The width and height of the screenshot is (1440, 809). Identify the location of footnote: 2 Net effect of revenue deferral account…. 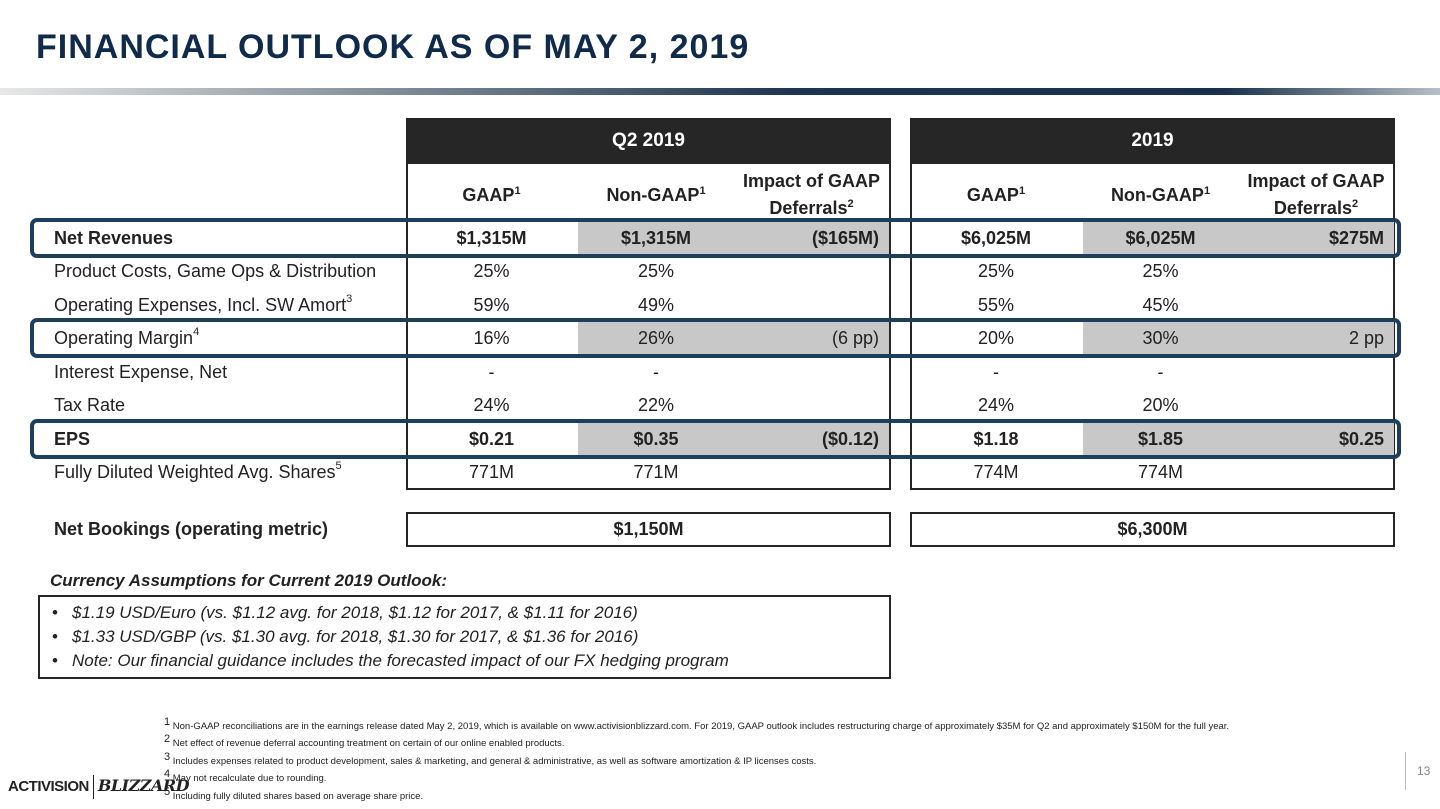
(364, 741).